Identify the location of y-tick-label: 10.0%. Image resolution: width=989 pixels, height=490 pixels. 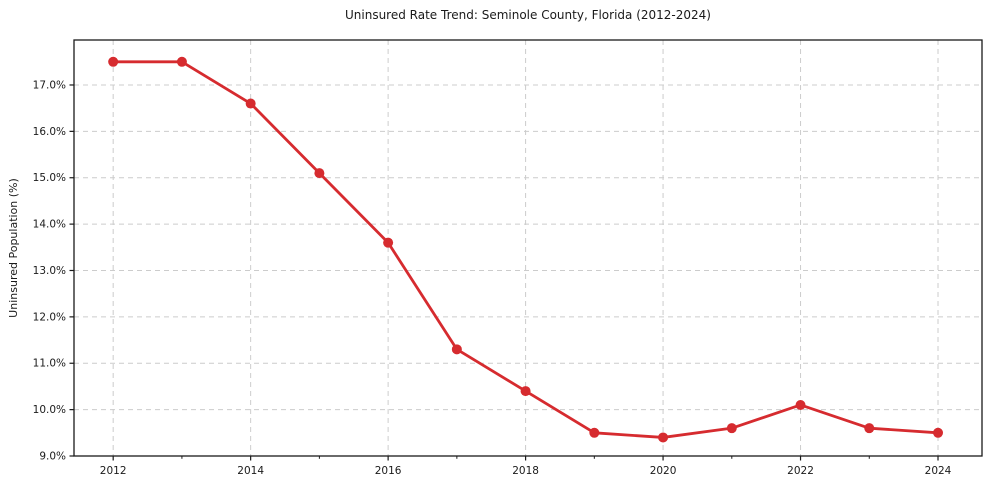
(49, 410).